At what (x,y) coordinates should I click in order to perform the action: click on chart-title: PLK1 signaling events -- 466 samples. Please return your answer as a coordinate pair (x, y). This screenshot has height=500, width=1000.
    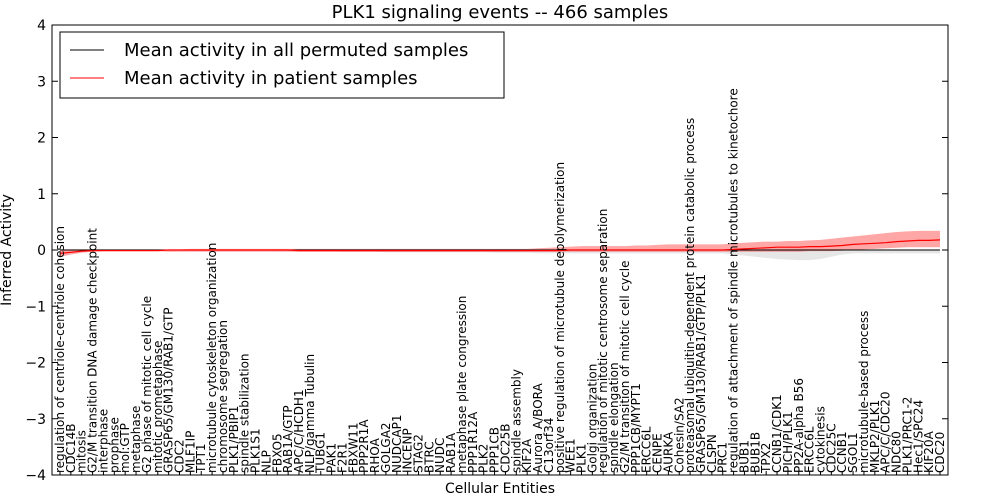
    Looking at the image, I should click on (500, 12).